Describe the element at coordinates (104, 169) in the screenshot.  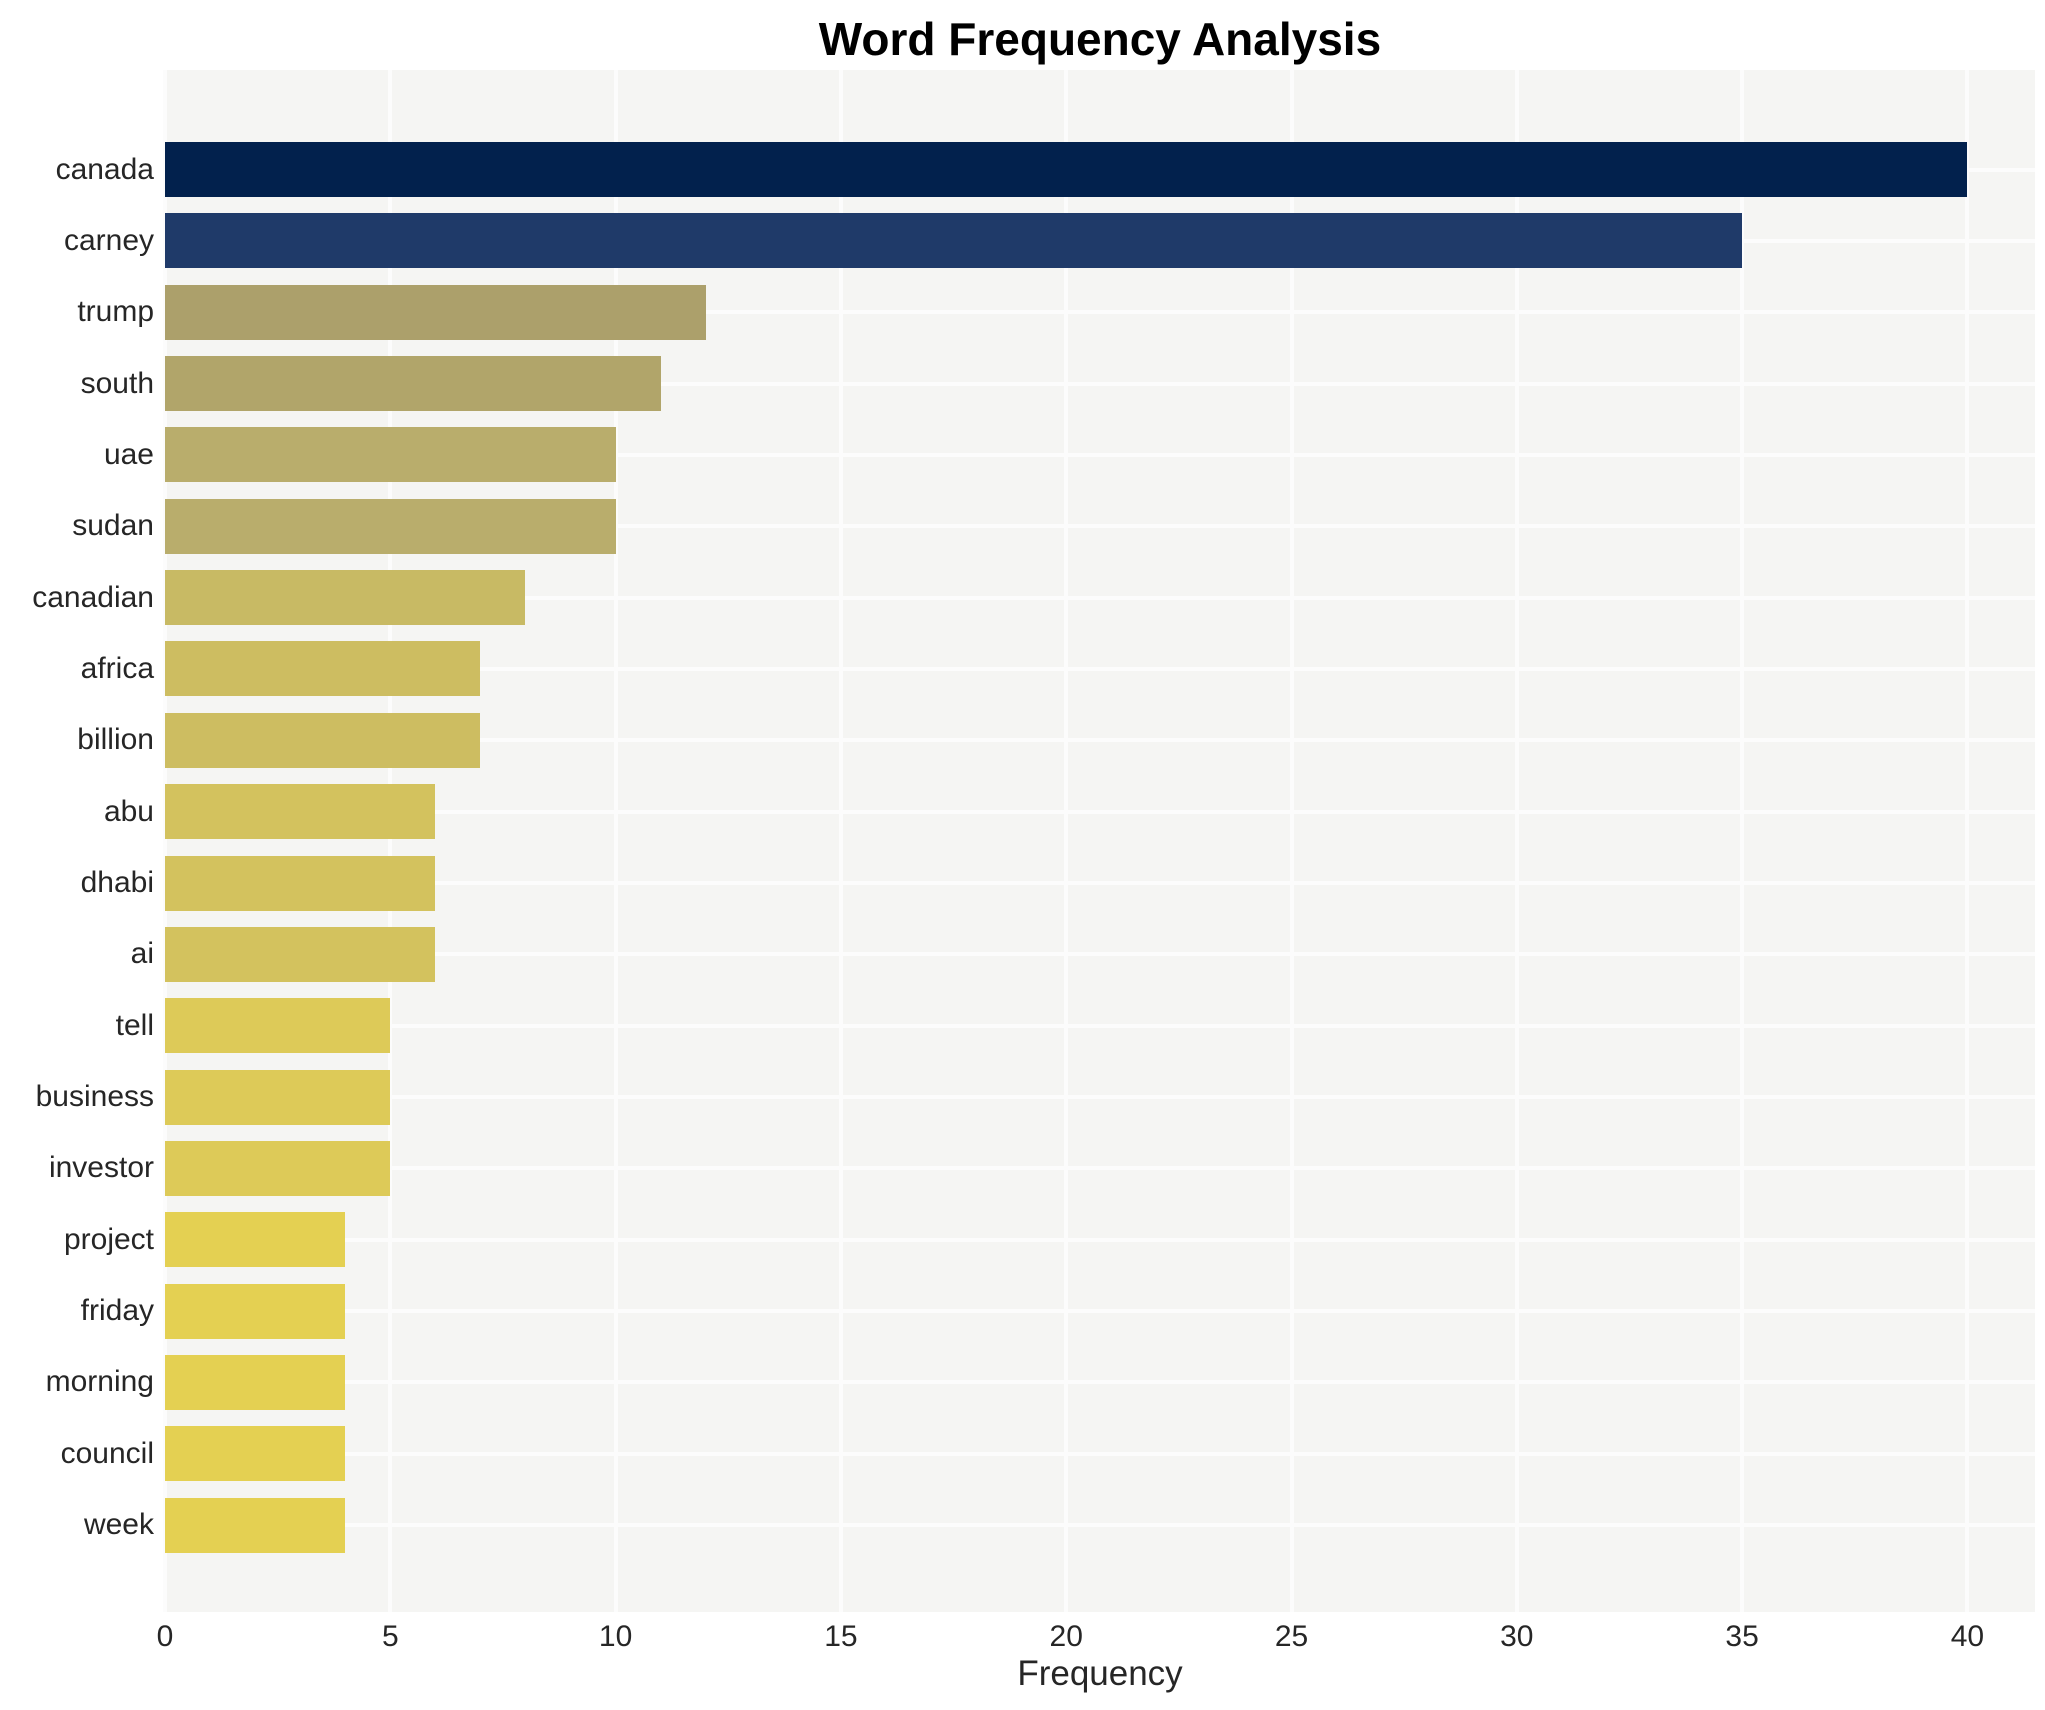
I see `y-tick-label-canada: canada` at that location.